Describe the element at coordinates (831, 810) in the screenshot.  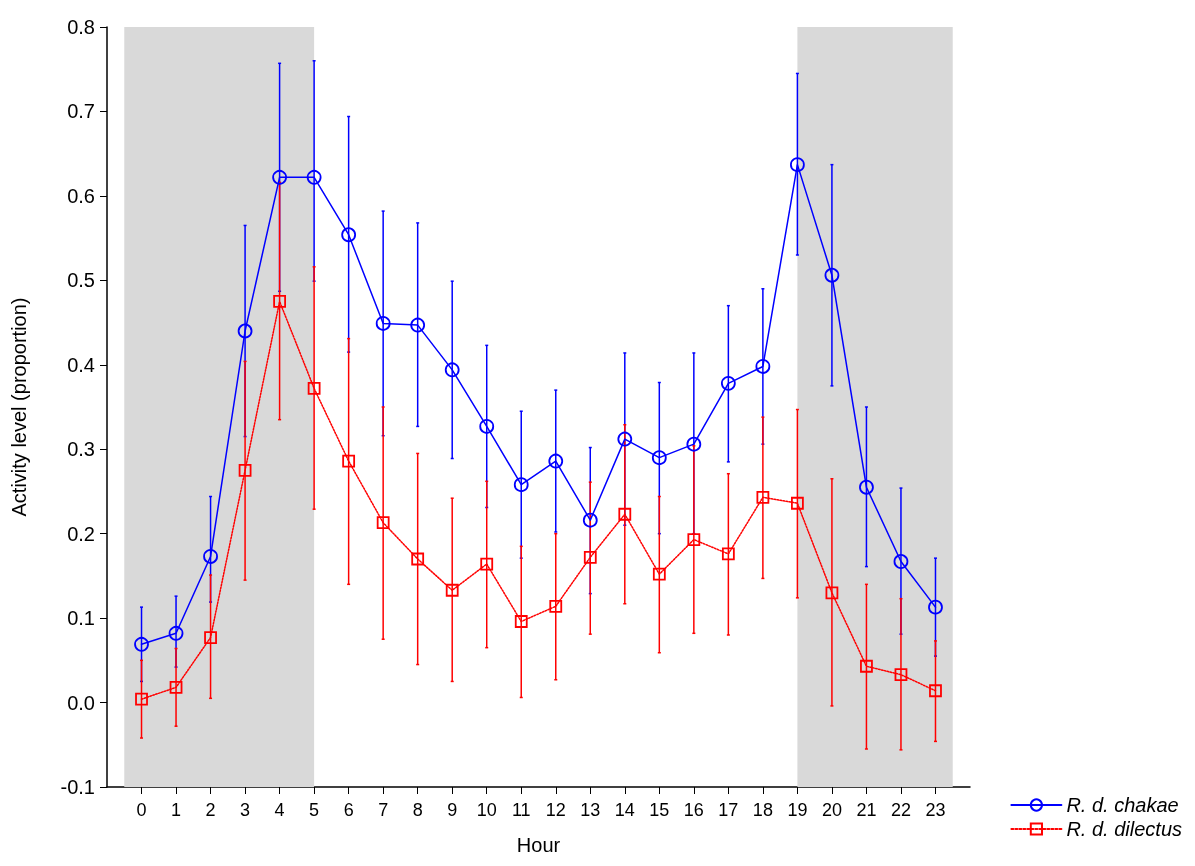
I see `x-tick-label: 20` at that location.